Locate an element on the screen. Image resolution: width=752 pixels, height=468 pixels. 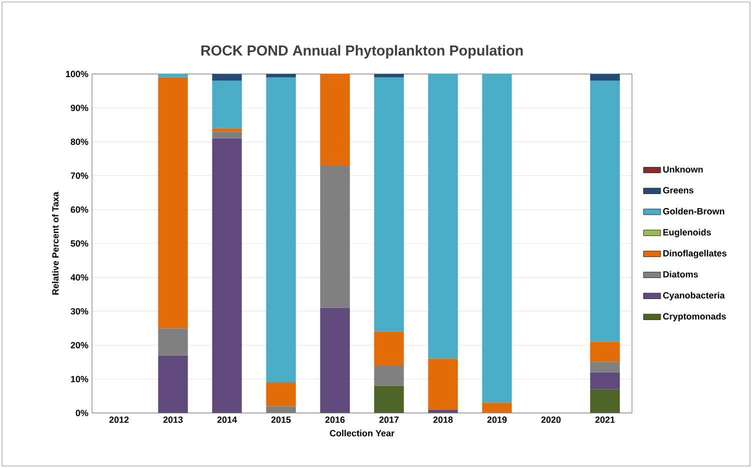
x-tick-label: 2021 is located at coordinates (605, 419).